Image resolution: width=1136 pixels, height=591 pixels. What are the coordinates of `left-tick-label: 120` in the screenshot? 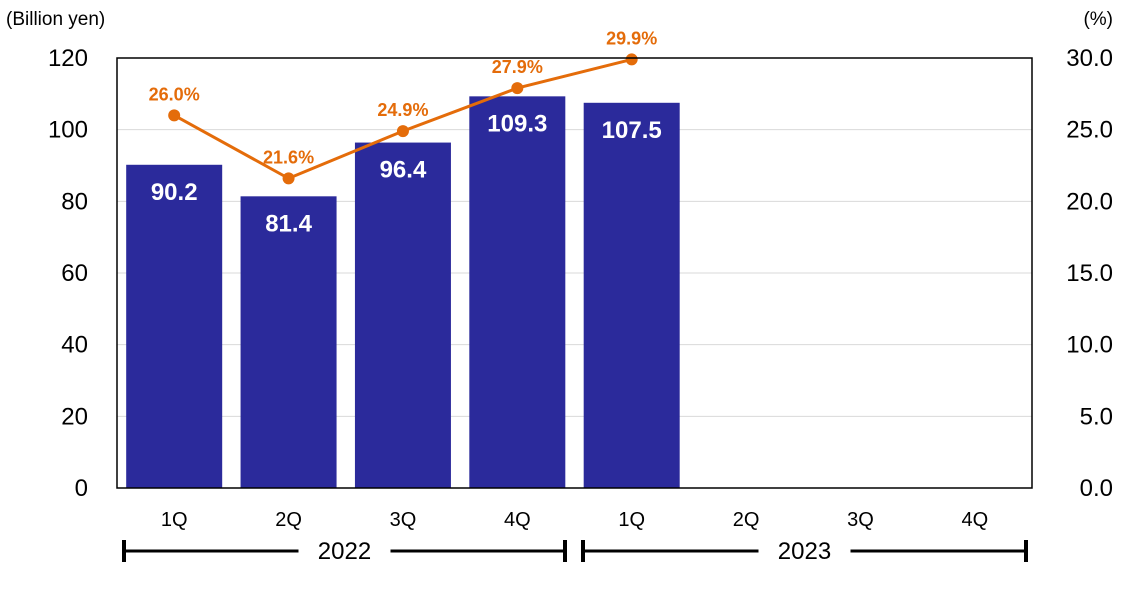 It's located at (68, 58).